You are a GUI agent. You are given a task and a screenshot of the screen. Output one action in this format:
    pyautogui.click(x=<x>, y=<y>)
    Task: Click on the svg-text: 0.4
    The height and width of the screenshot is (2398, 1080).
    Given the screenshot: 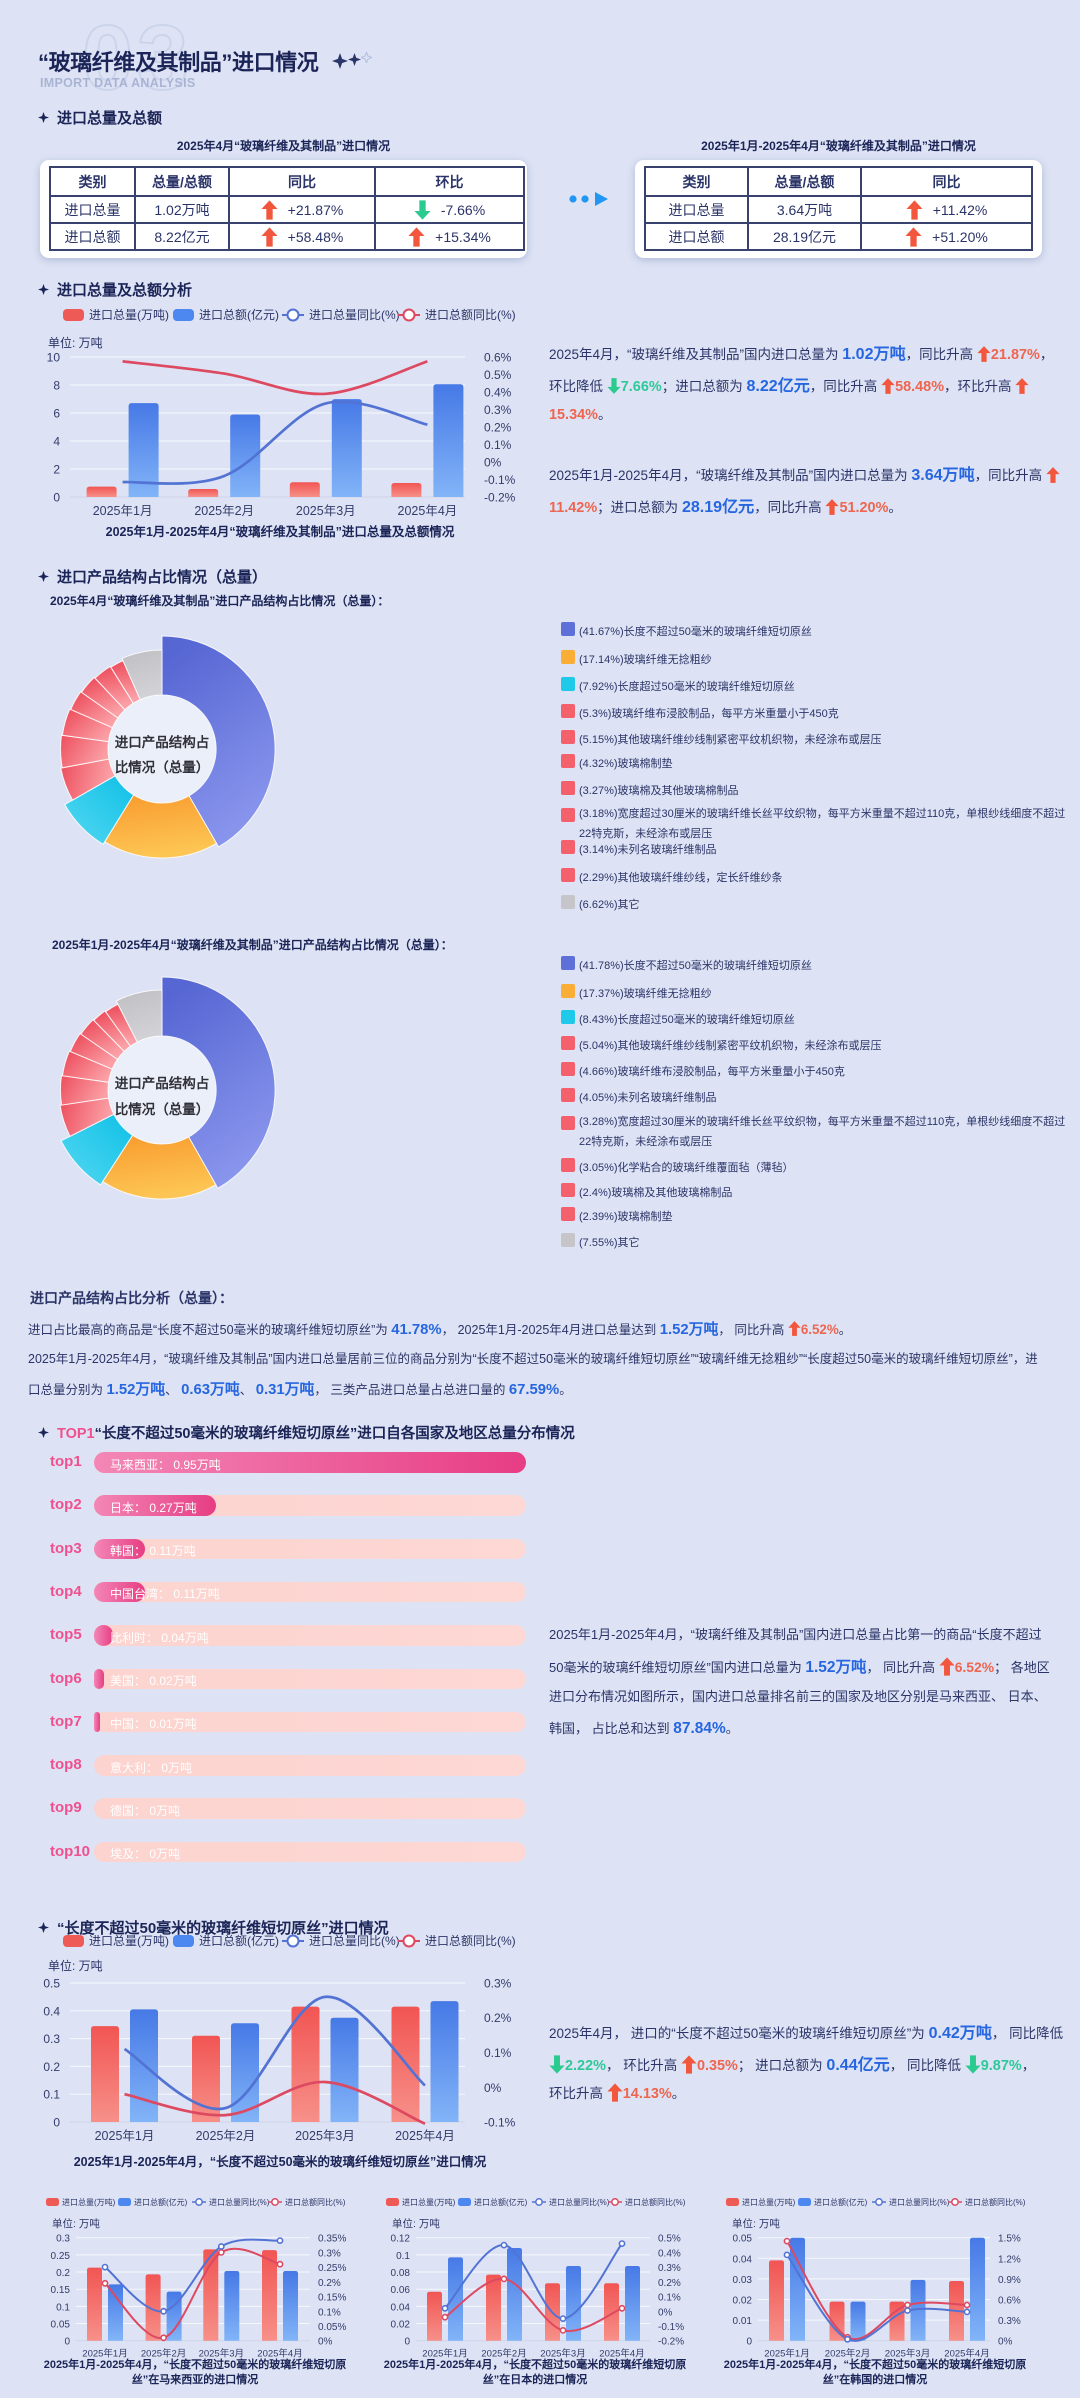 What is the action you would take?
    pyautogui.click(x=51, y=2011)
    